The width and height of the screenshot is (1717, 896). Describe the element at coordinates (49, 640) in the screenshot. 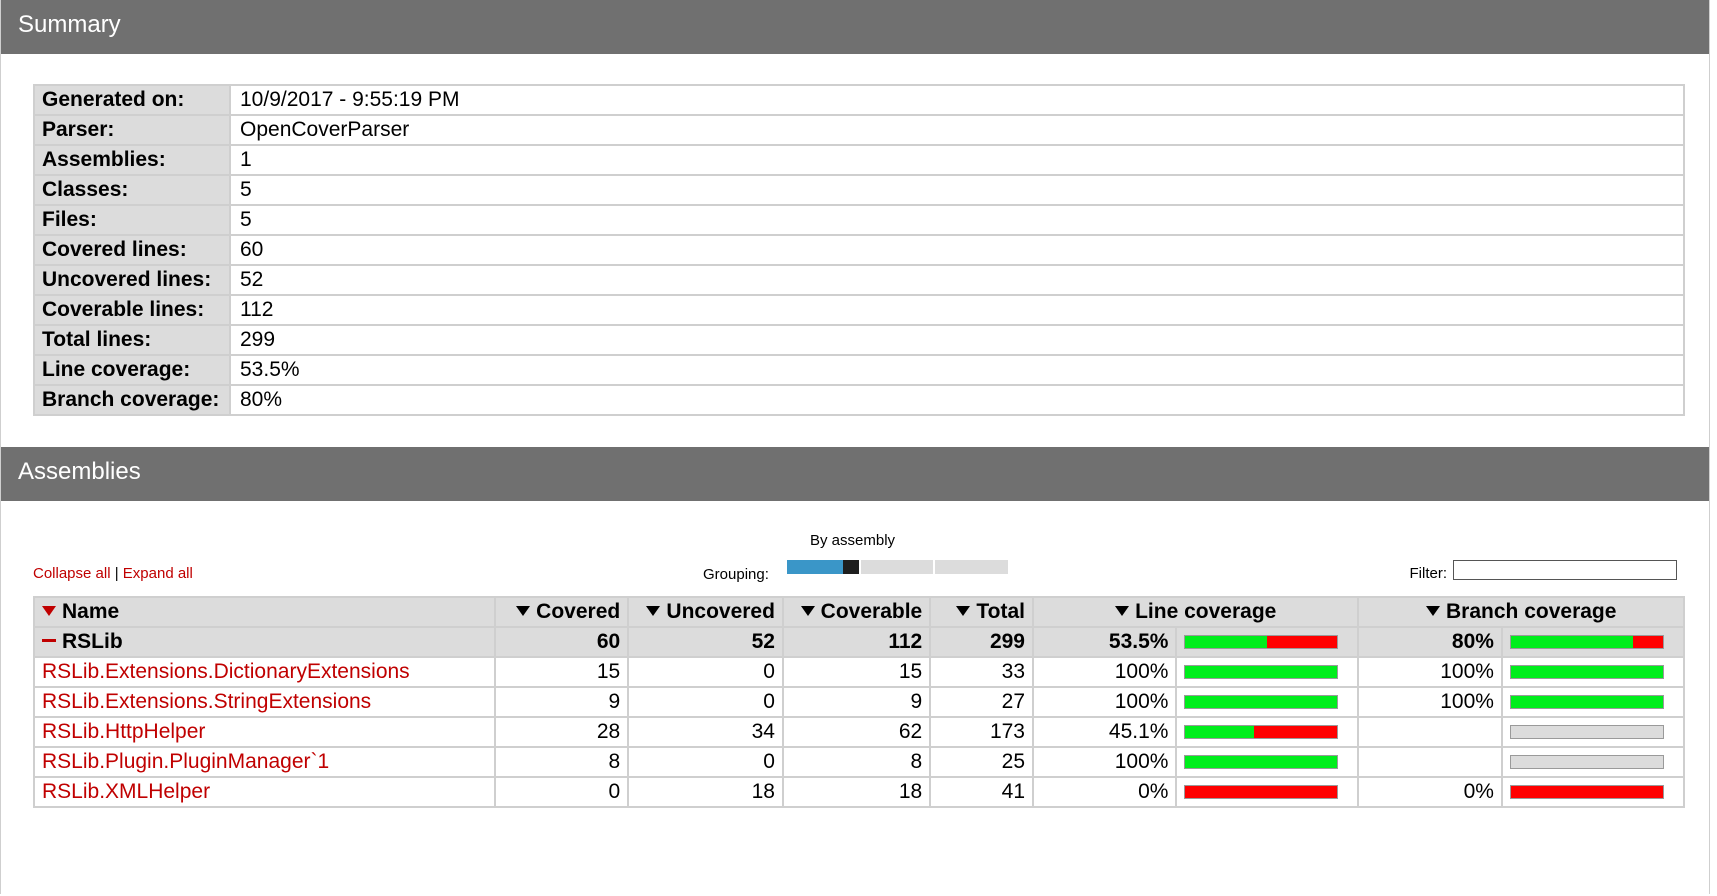

I see `collapse-minus-icon` at that location.